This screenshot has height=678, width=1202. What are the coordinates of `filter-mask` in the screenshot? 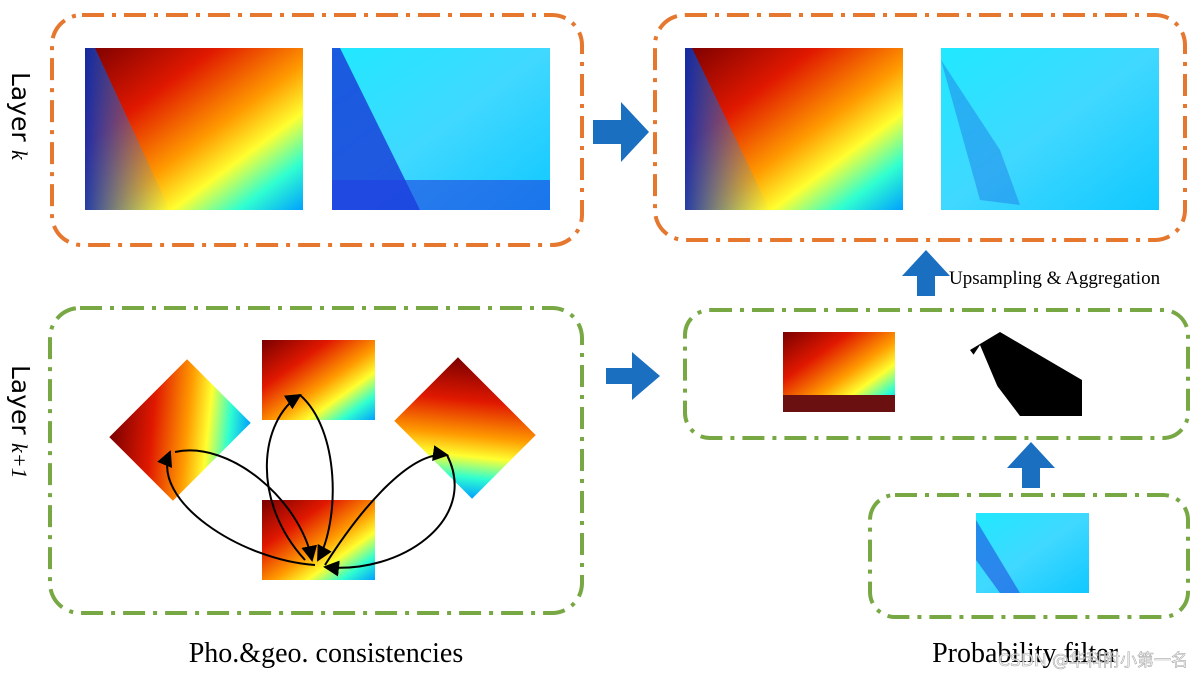 It's located at (1026, 374).